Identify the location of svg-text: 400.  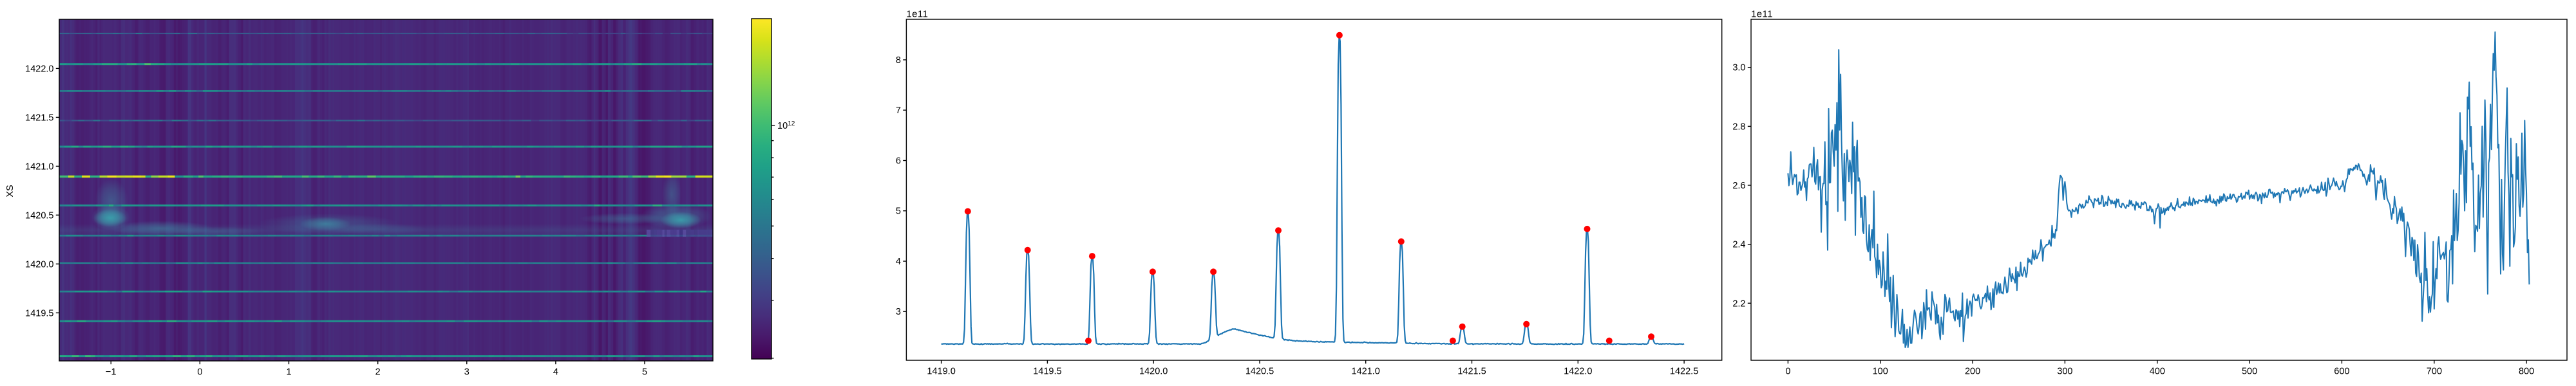
(2157, 372).